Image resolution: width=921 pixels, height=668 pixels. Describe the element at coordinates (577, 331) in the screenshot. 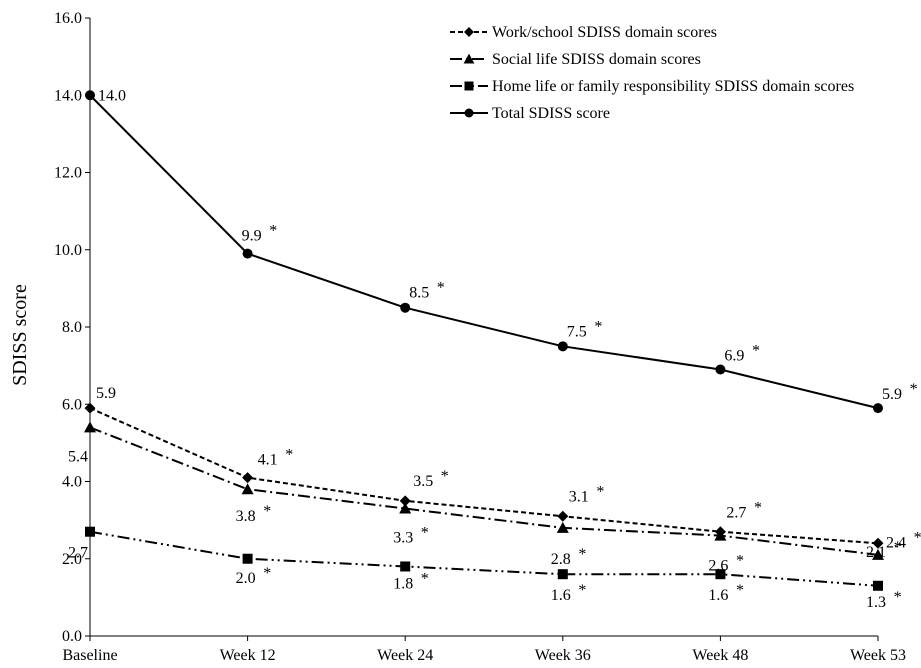

I see `data-label: 7.5` at that location.